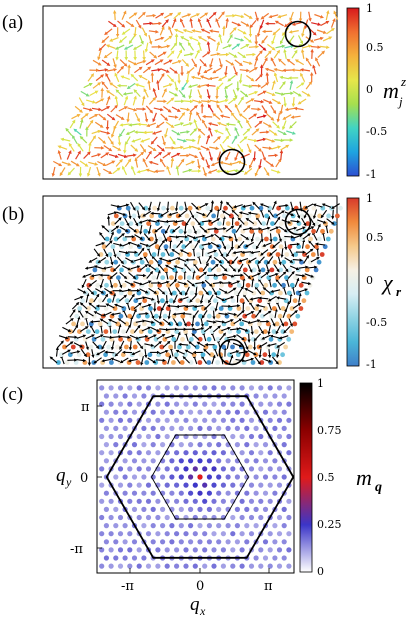 Image resolution: width=415 pixels, height=622 pixels. I want to click on brillouin-zone-outer, so click(200, 477).